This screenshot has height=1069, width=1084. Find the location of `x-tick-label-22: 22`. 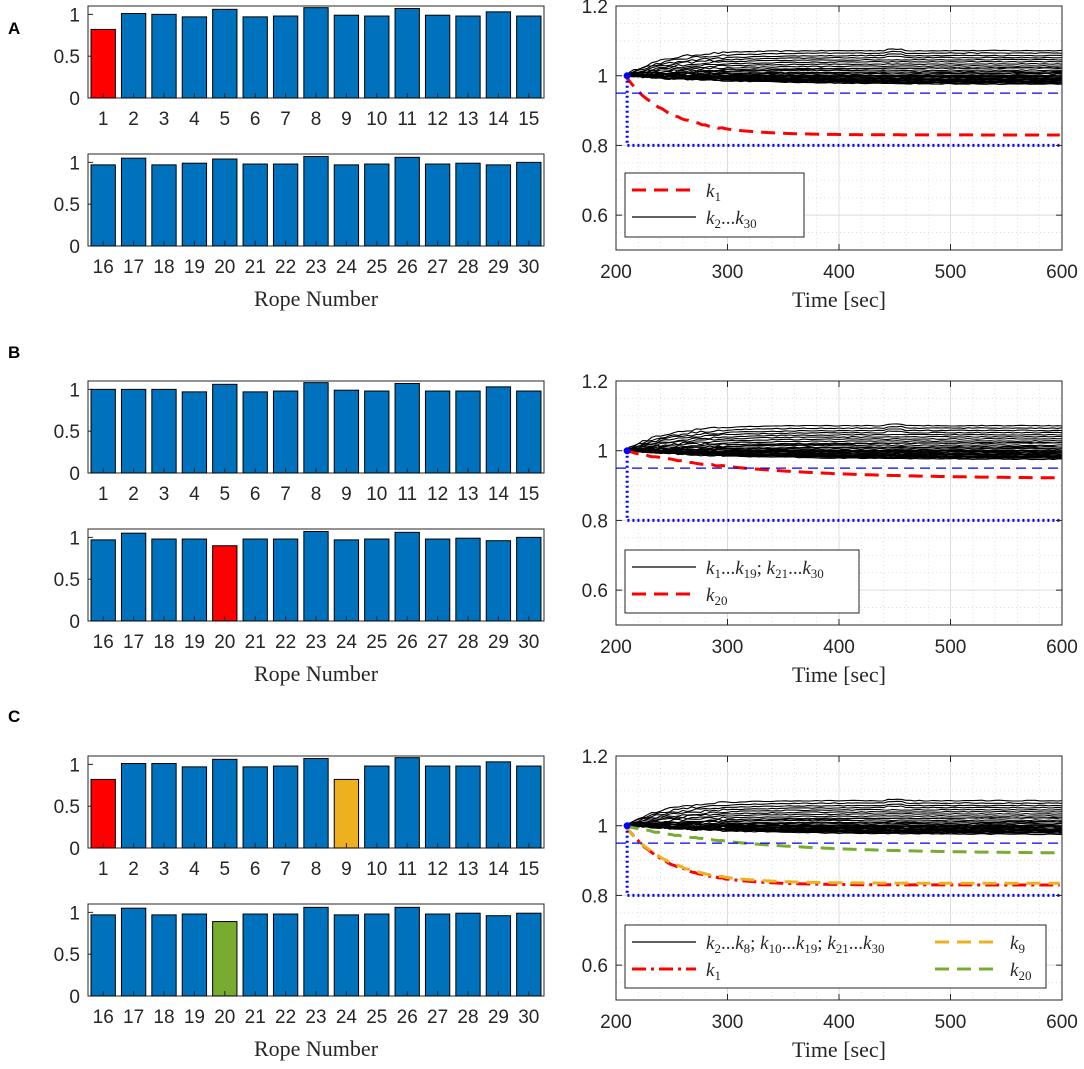

x-tick-label-22: 22 is located at coordinates (285, 1017).